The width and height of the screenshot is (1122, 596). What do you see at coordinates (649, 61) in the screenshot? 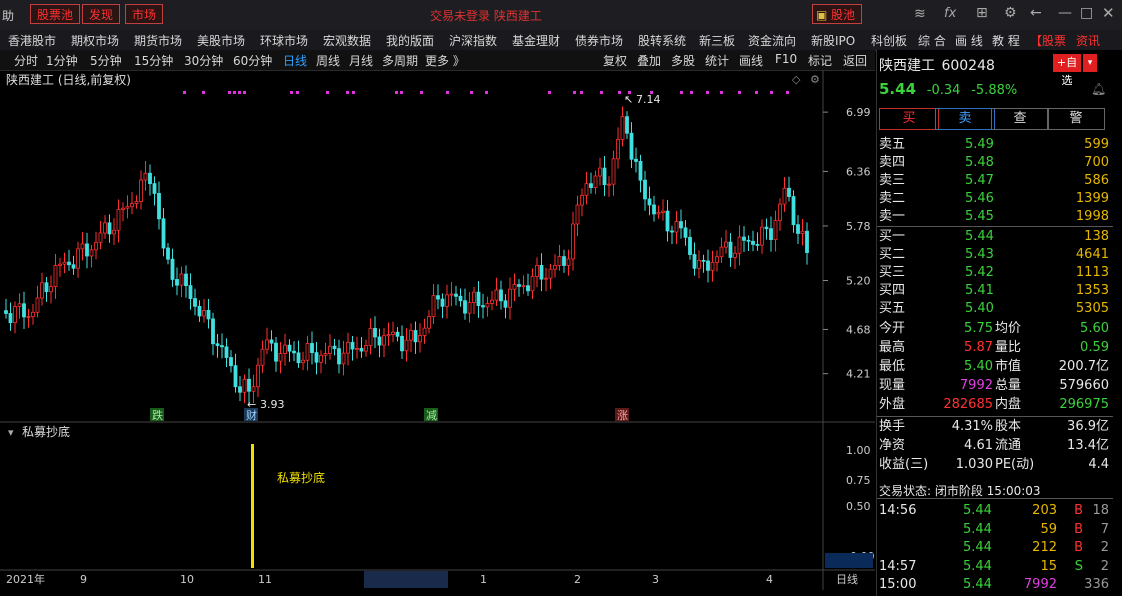
I see `tool-overlay: 叠加` at bounding box center [649, 61].